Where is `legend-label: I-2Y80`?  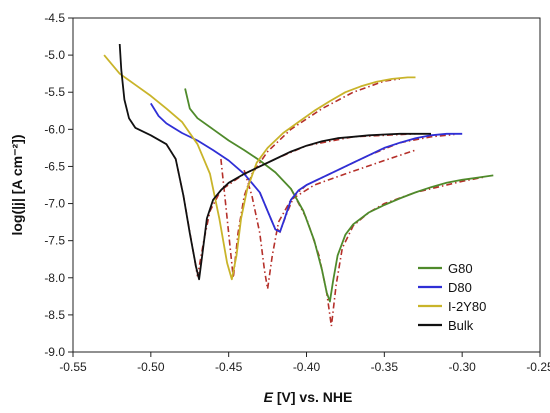
legend-label: I-2Y80 is located at coordinates (467, 306).